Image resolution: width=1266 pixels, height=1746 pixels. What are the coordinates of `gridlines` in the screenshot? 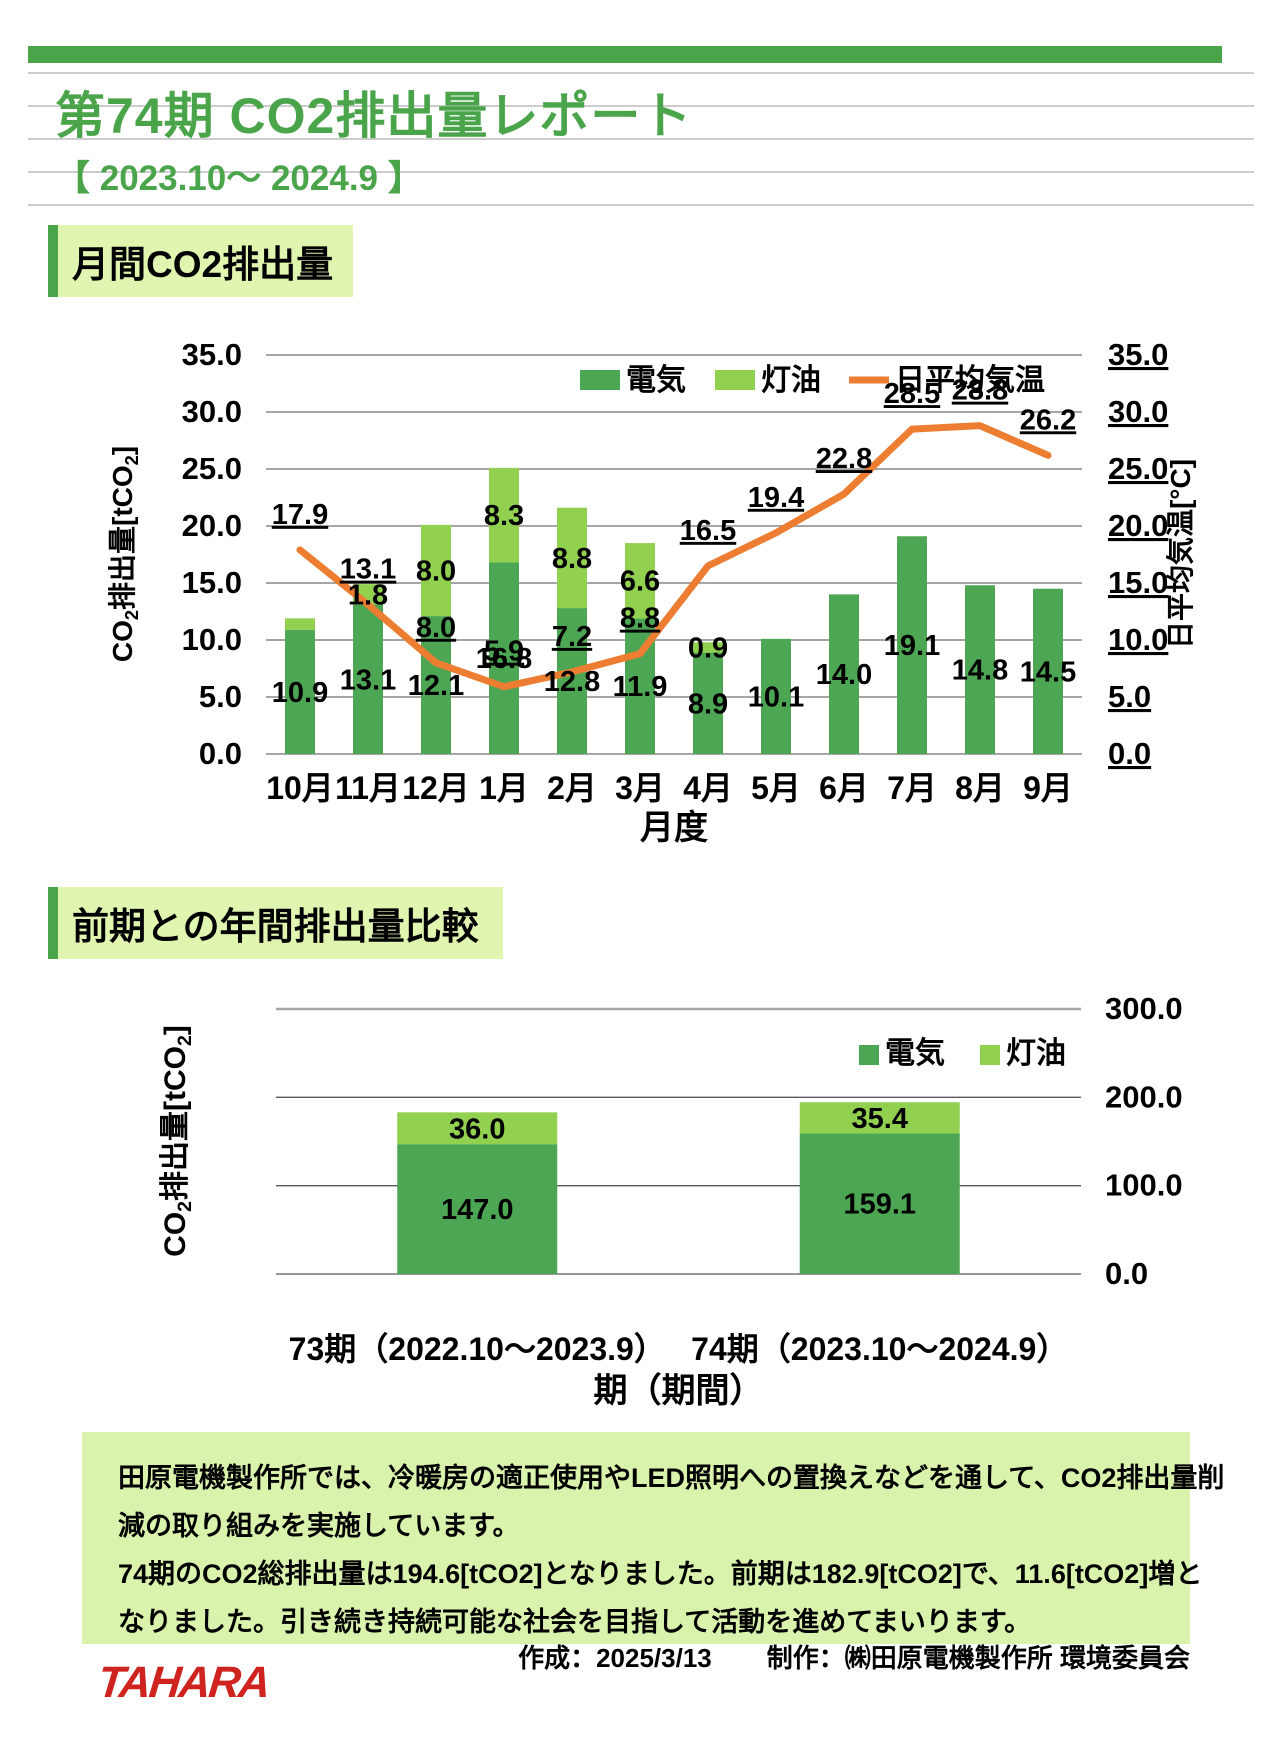 It's located at (678, 1141).